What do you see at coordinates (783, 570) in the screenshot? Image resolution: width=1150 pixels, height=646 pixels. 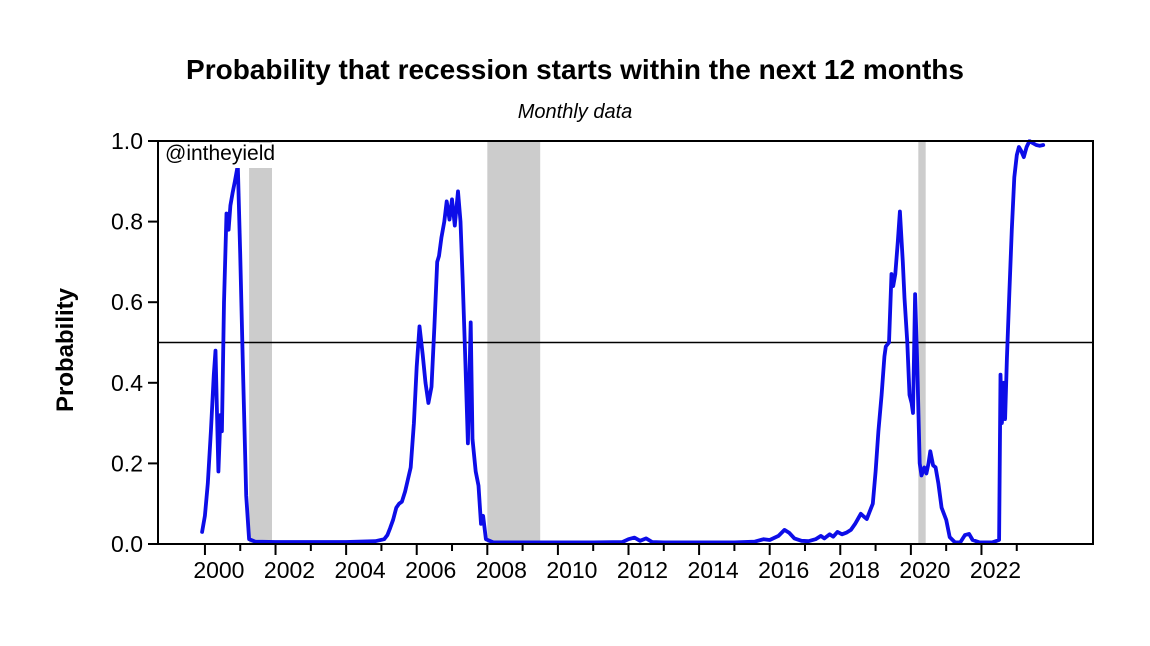 I see `x-axis-tick-label: 2016` at bounding box center [783, 570].